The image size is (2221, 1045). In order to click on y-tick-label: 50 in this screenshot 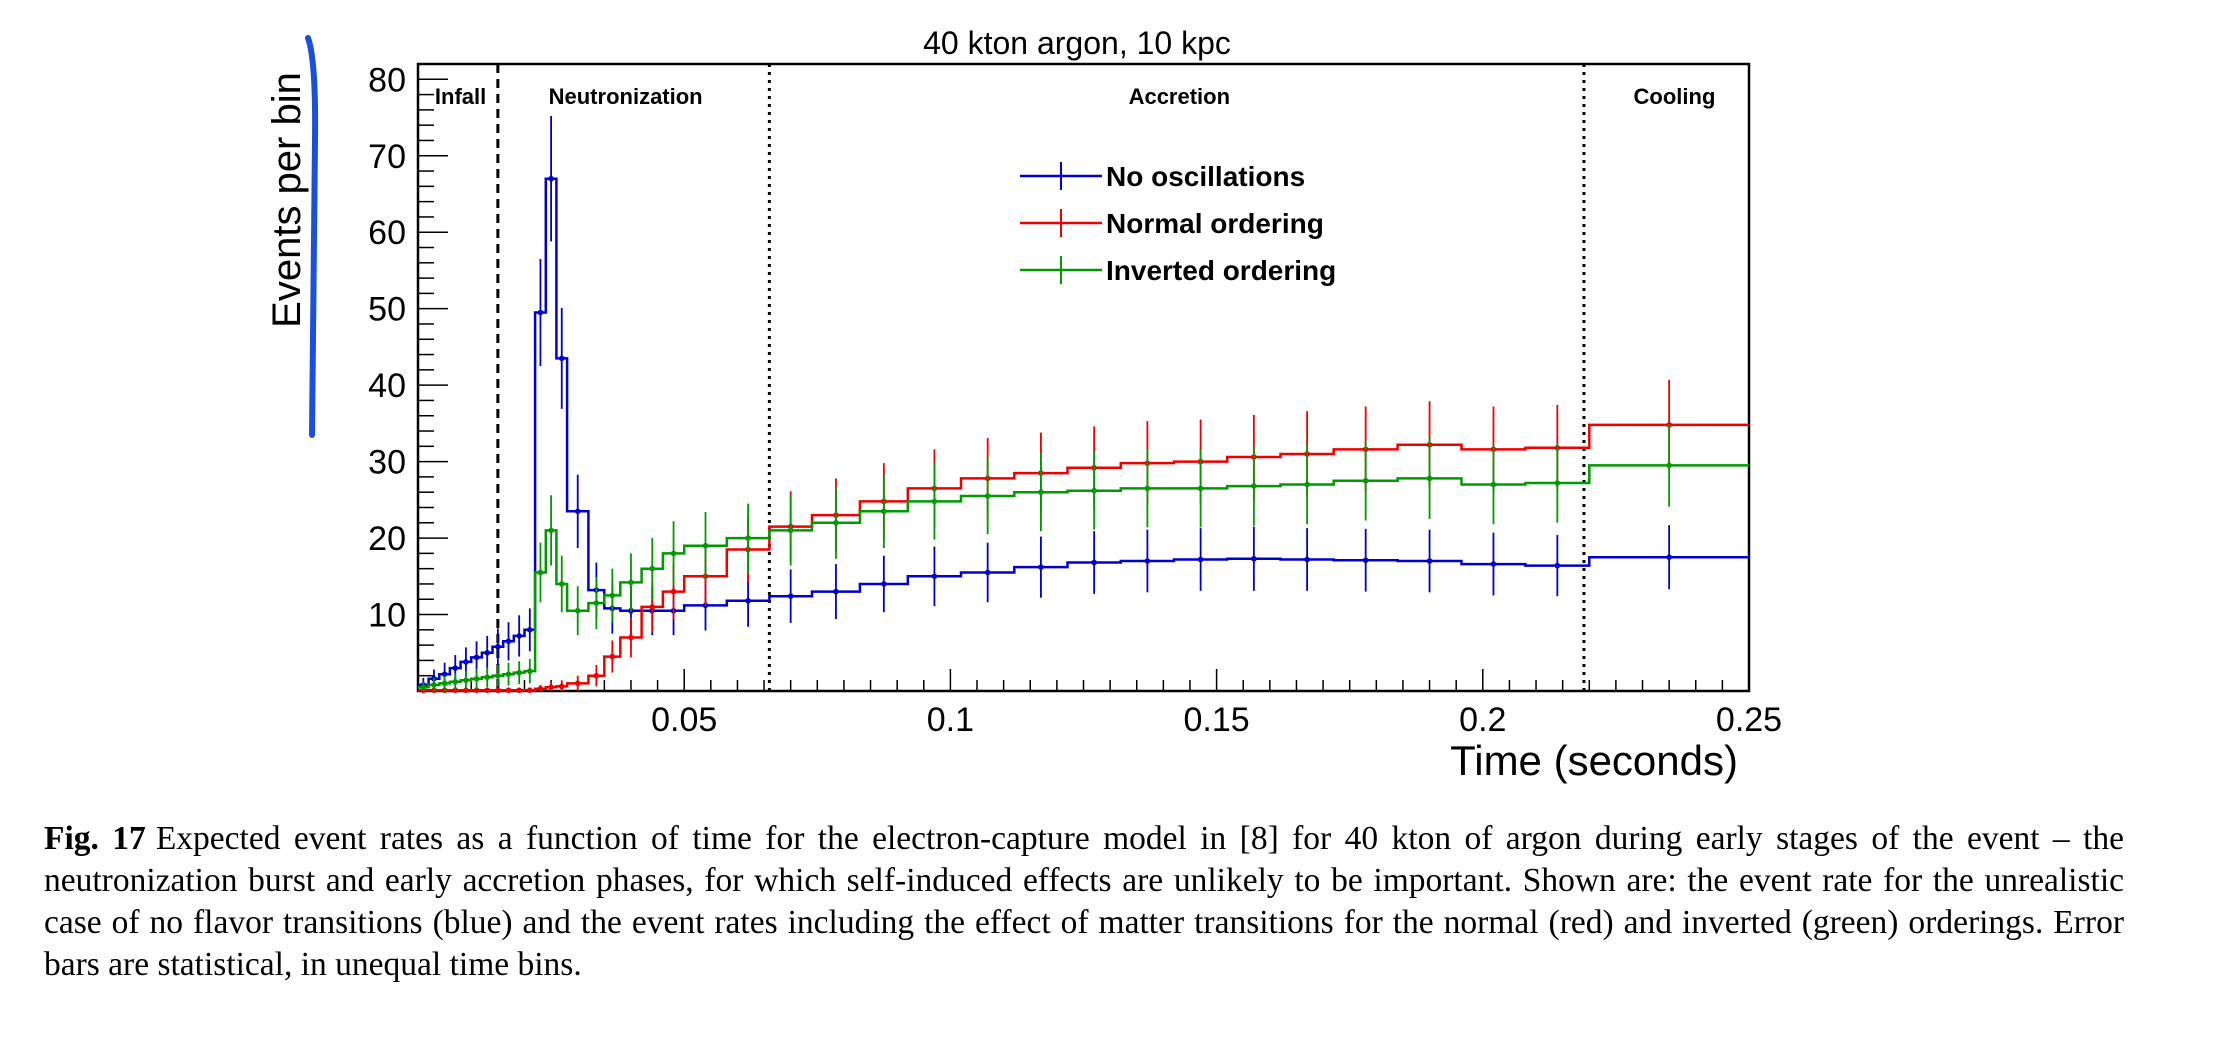, I will do `click(387, 310)`.